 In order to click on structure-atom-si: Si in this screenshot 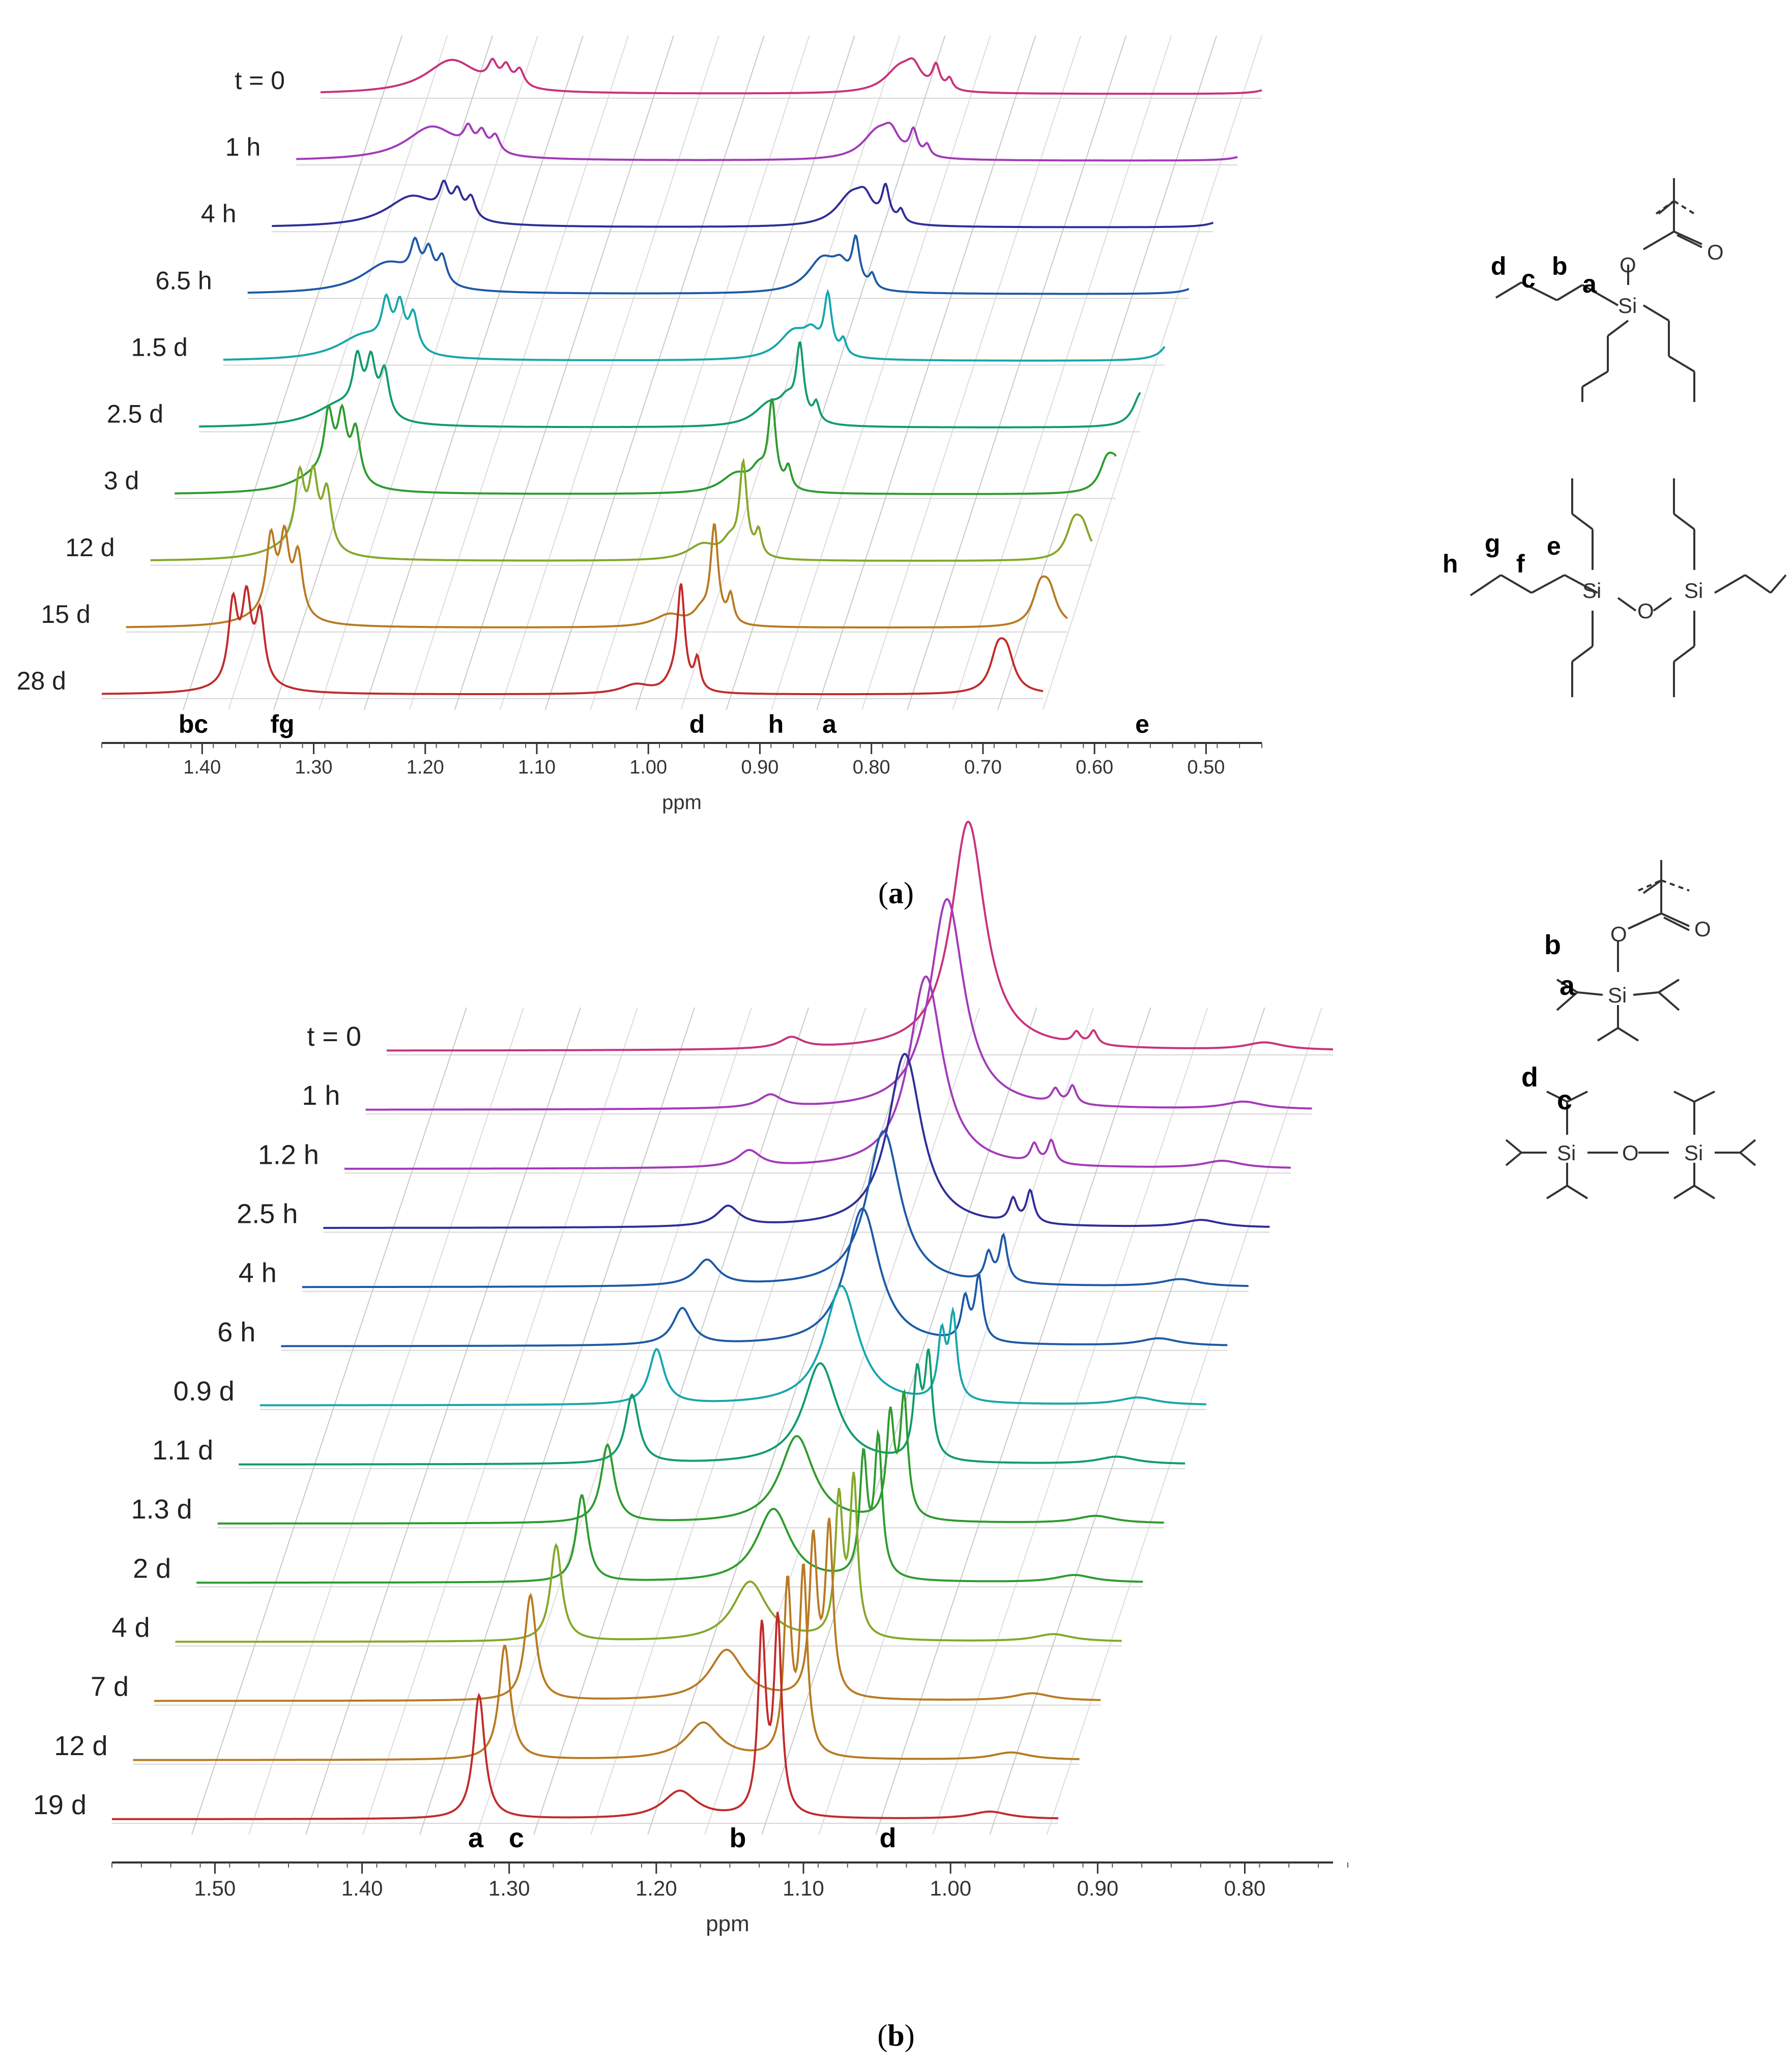, I will do `click(1627, 306)`.